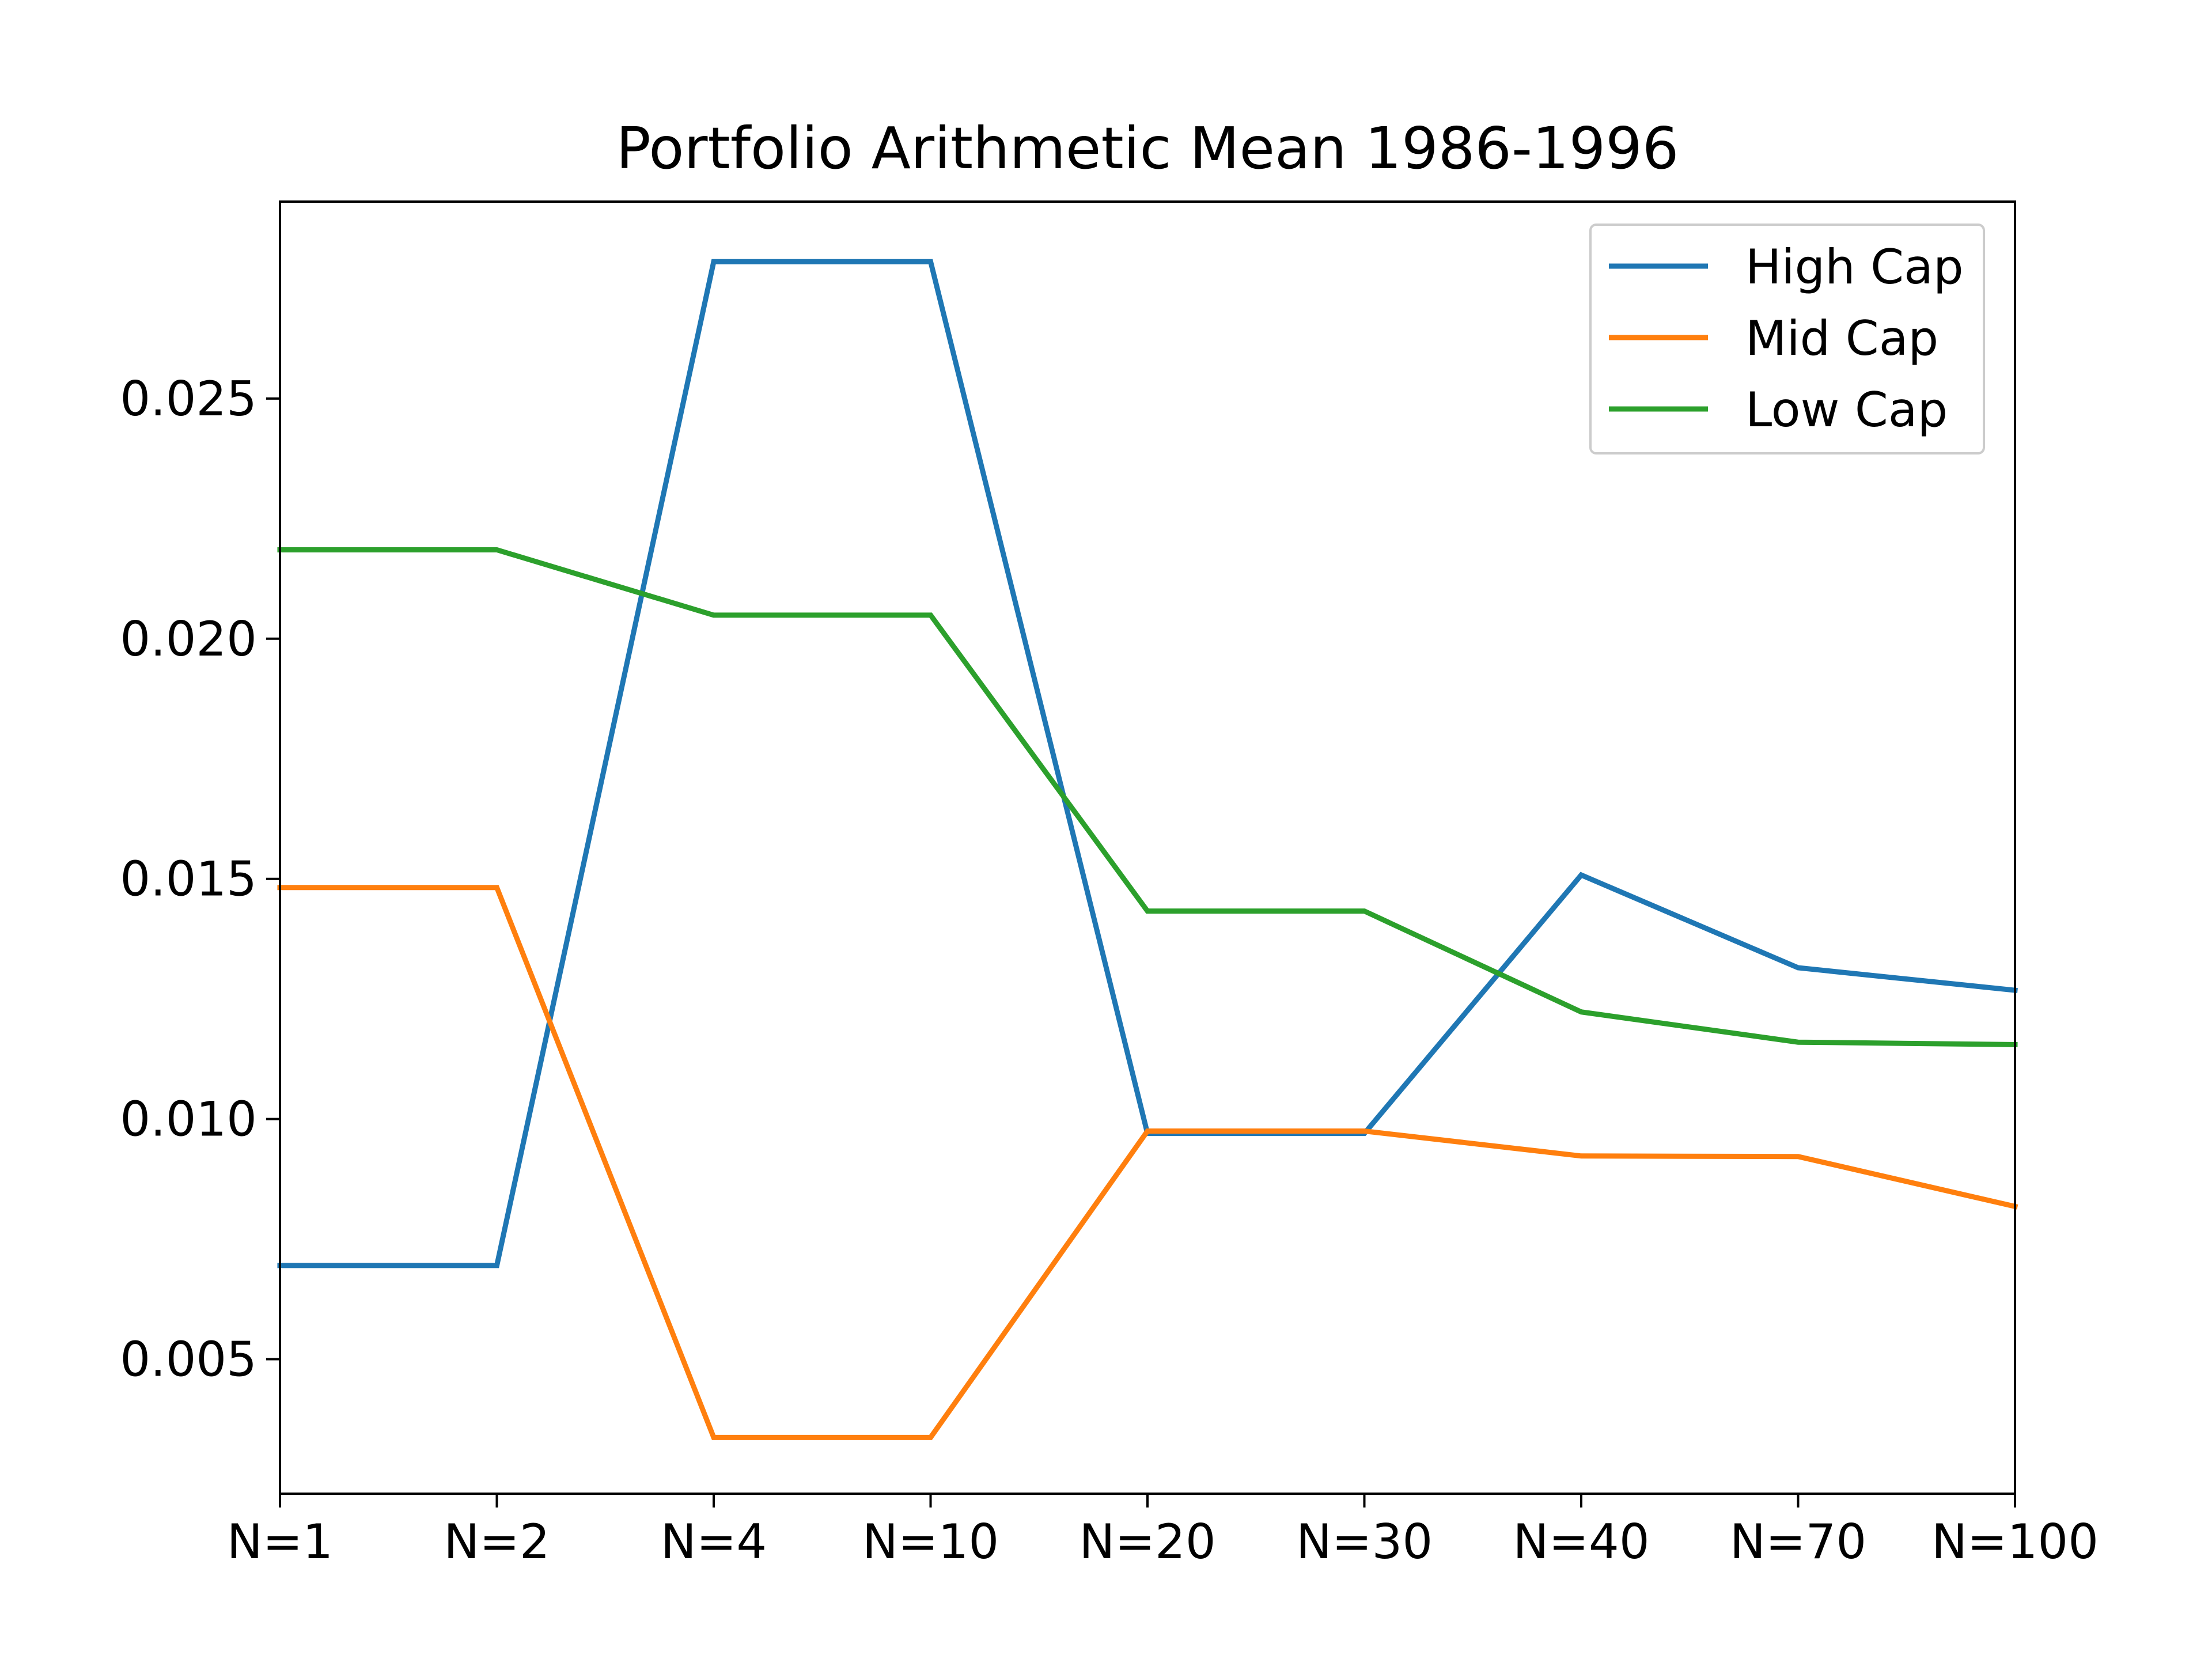 The image size is (2212, 1659). Describe the element at coordinates (188, 639) in the screenshot. I see `y-tick-label: 0.020` at that location.